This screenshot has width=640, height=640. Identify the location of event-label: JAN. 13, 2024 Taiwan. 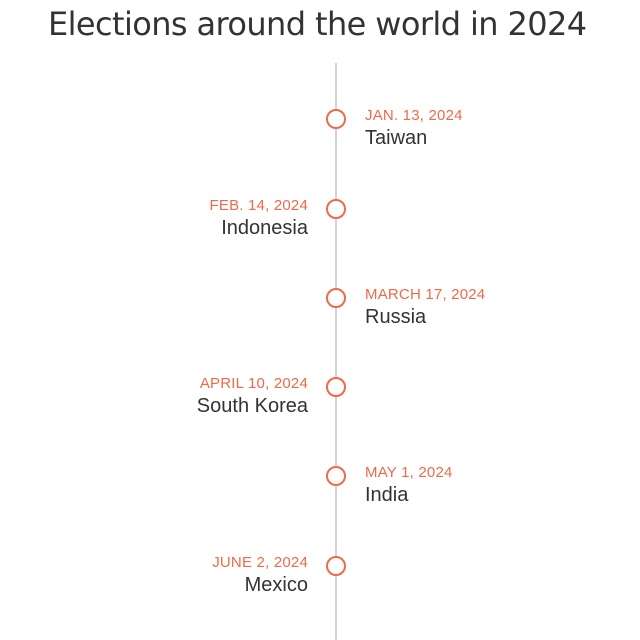
(414, 128).